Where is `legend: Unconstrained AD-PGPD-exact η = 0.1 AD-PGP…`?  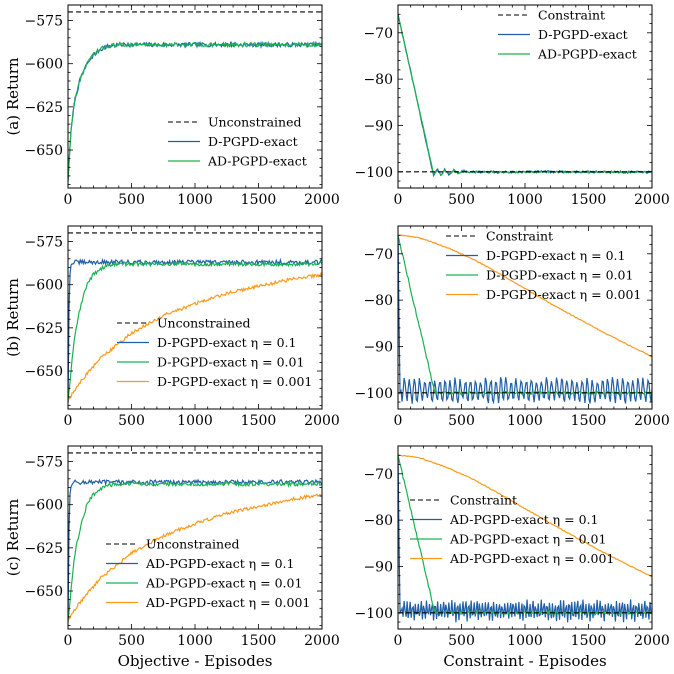 legend: Unconstrained AD-PGPD-exact η = 0.1 AD-PGP… is located at coordinates (208, 573).